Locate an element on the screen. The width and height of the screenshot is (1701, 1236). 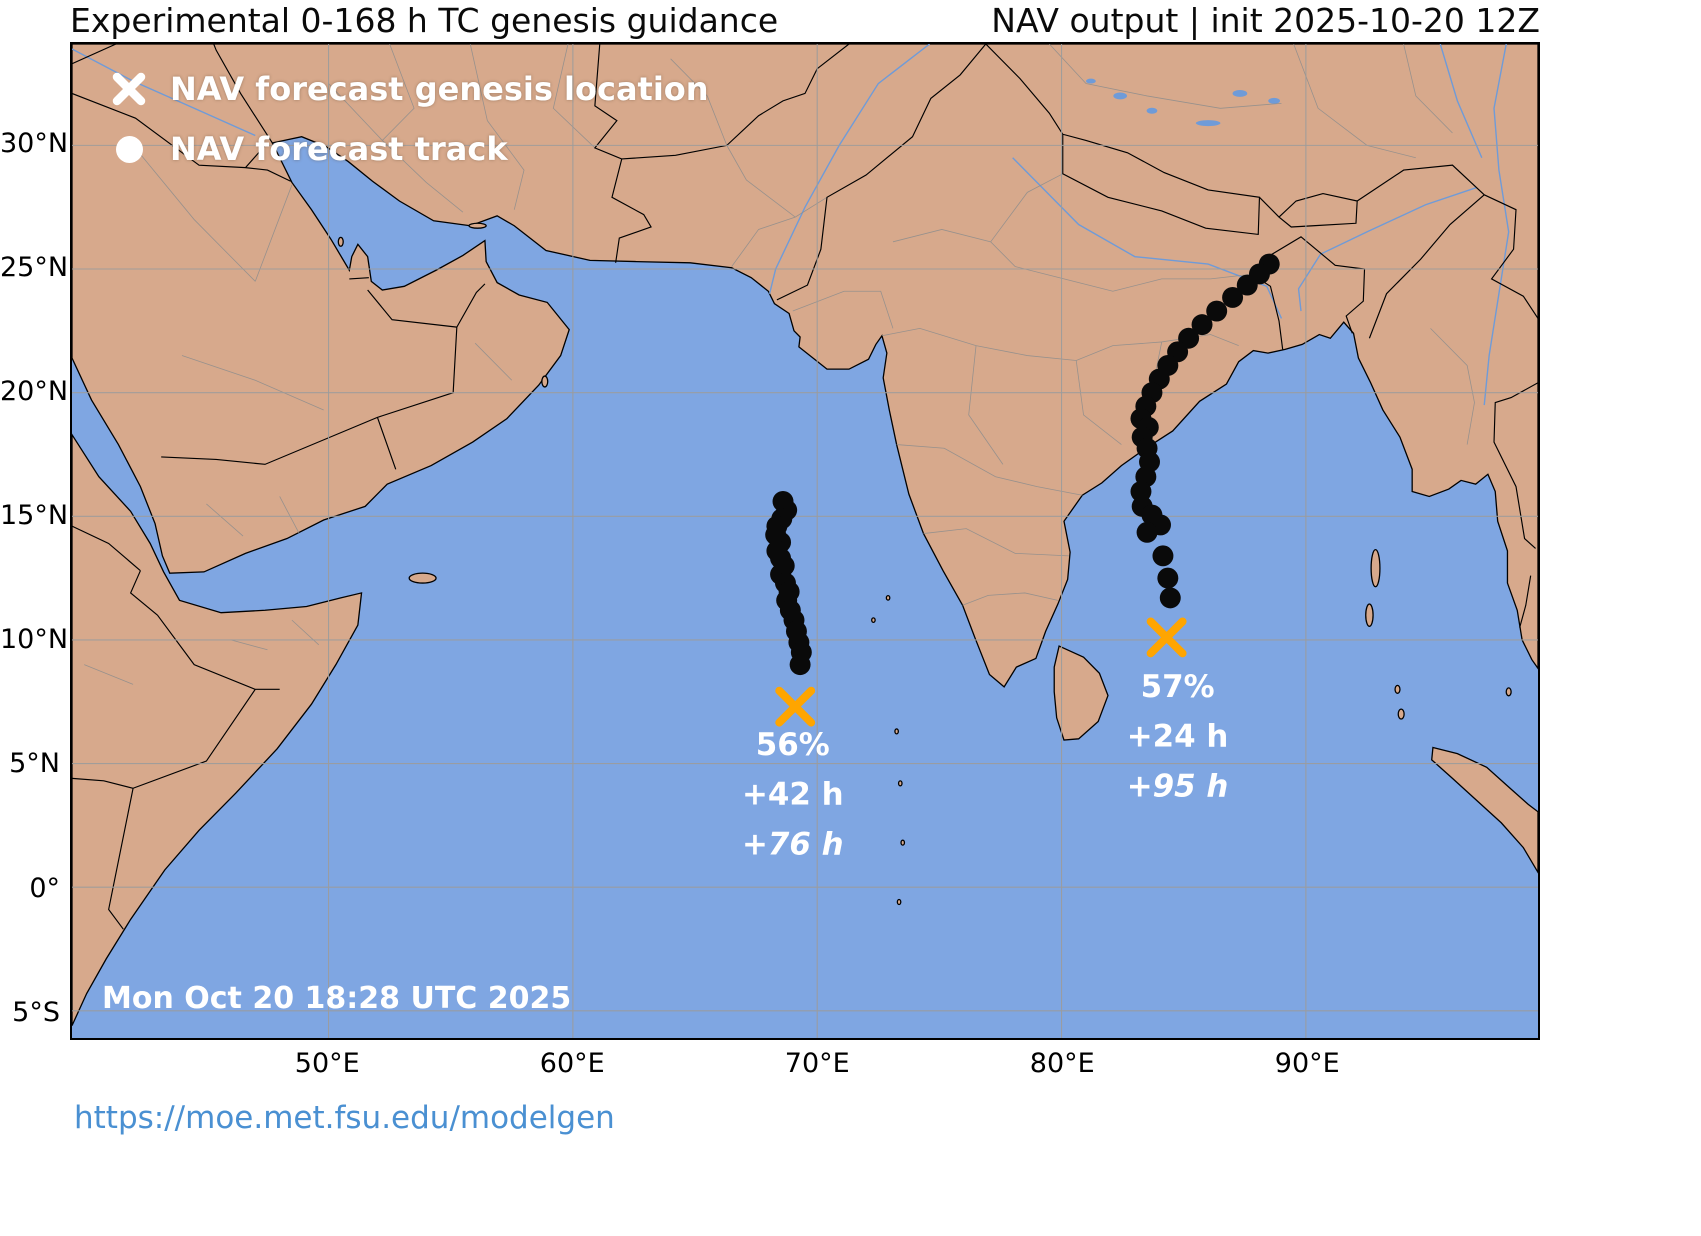
track-dot-icon is located at coordinates (129, 149).